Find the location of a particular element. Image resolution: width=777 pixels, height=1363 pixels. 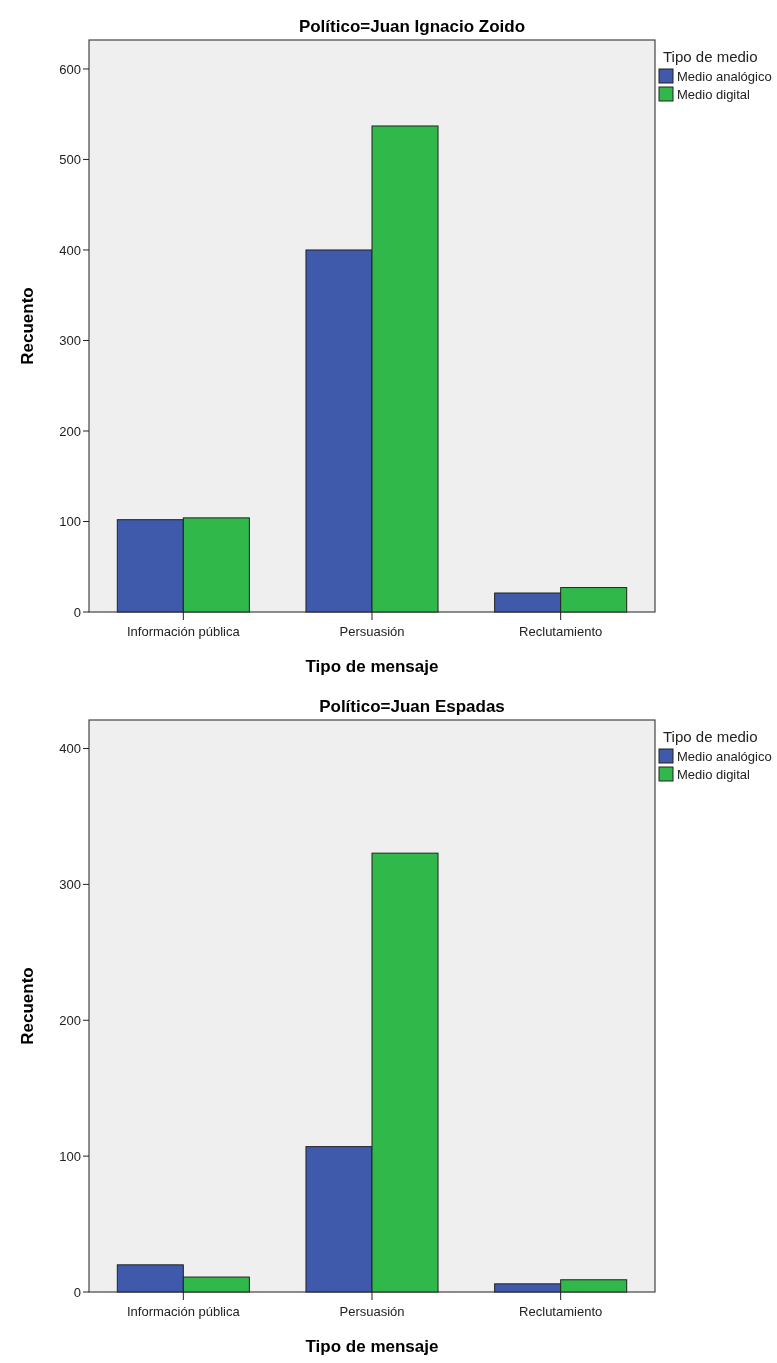

y-tick-label: 600 is located at coordinates (70, 69).